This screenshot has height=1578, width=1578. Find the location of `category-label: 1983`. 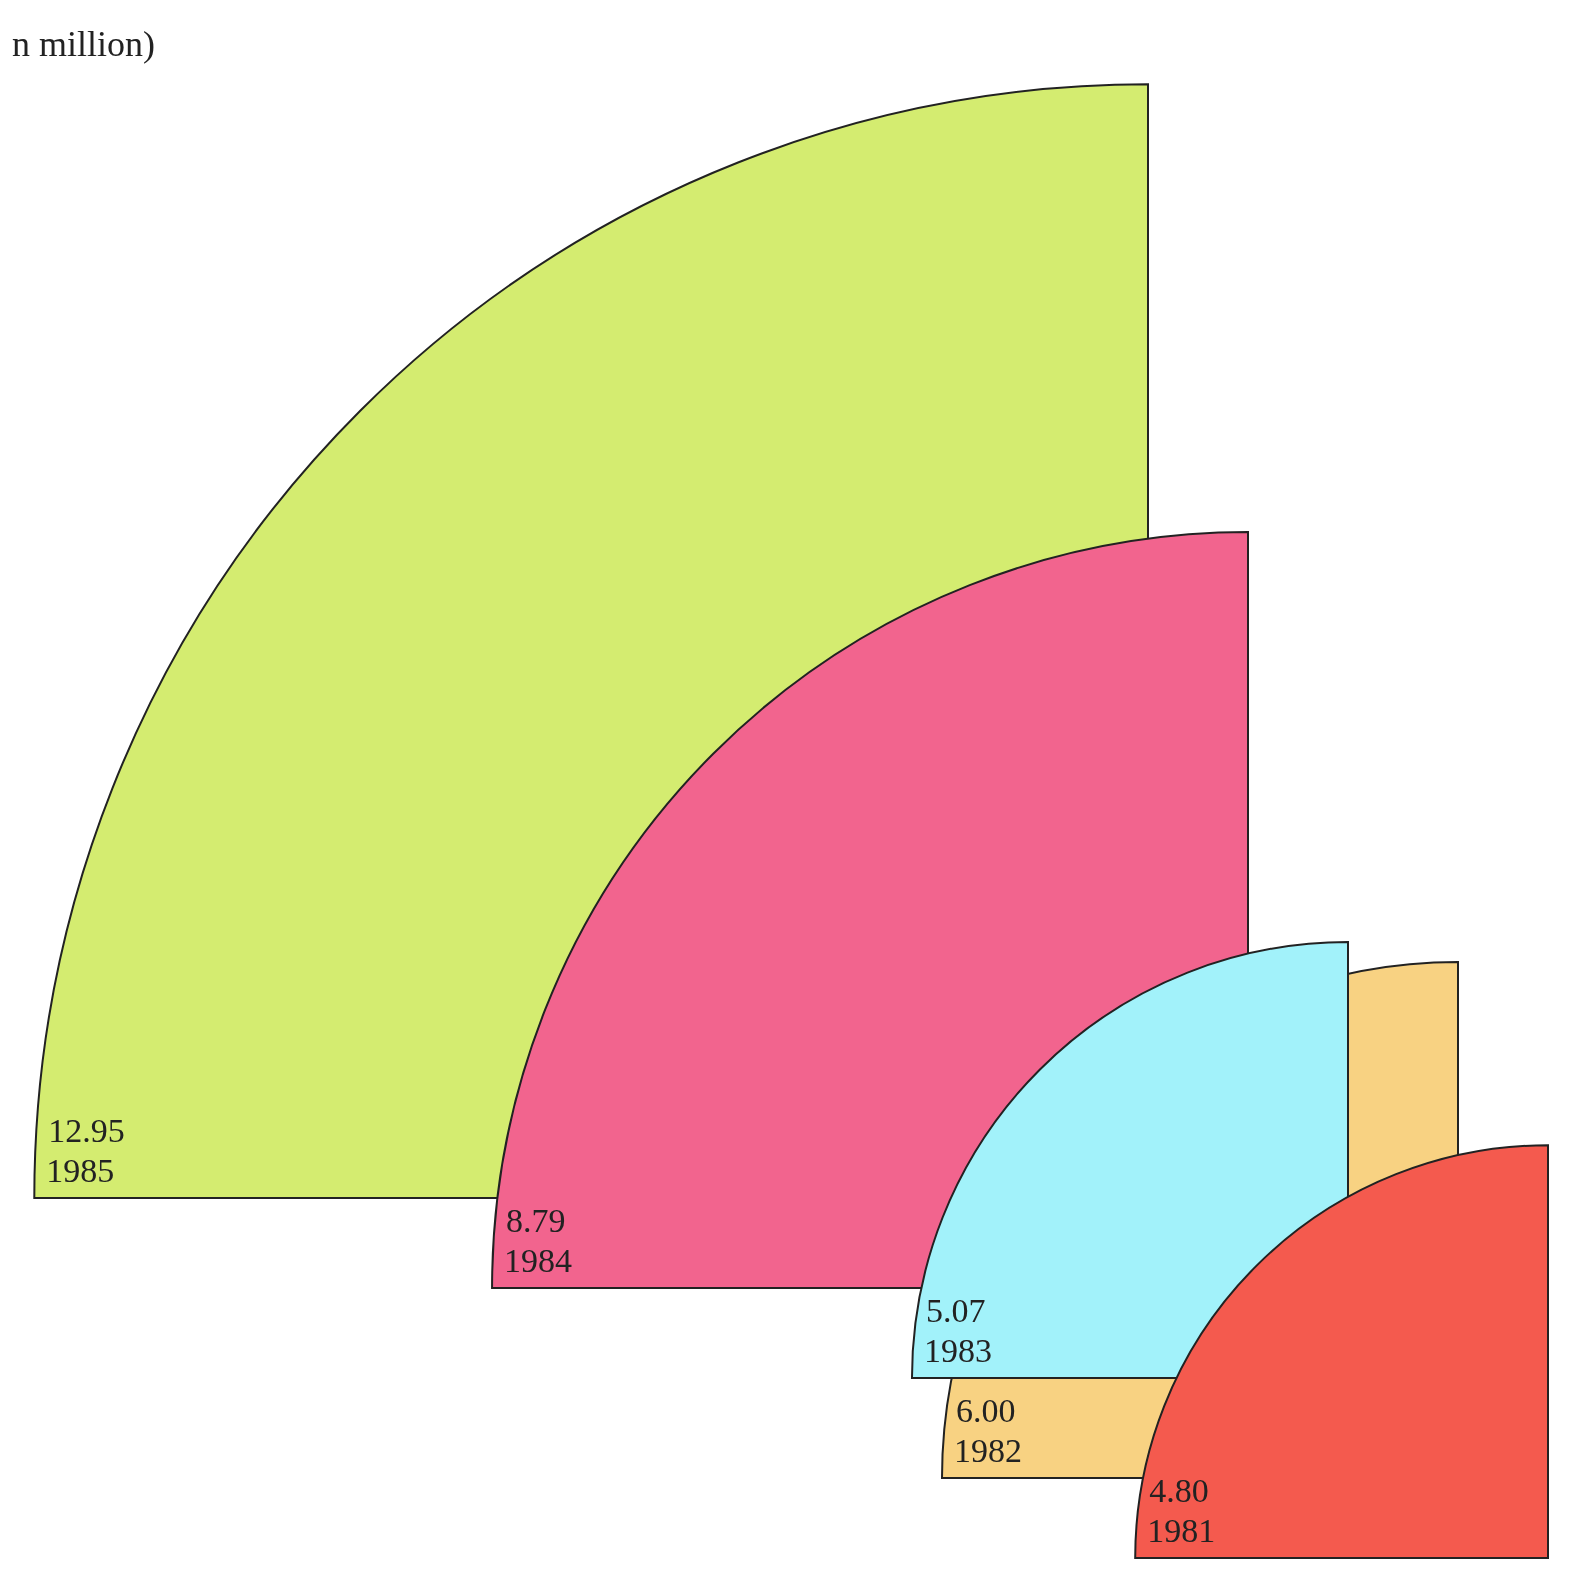

category-label: 1983 is located at coordinates (957, 1350).